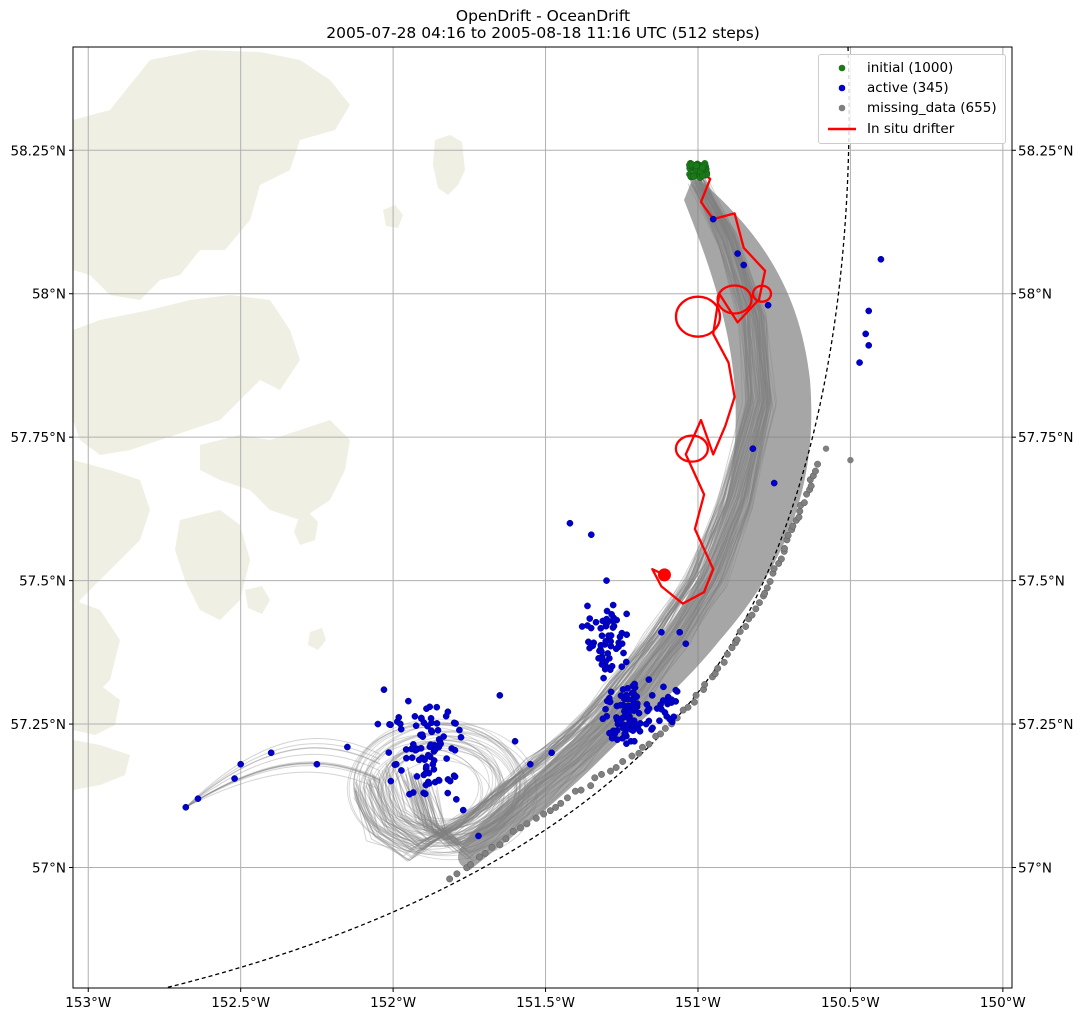  Describe the element at coordinates (709, 385) in the screenshot. I see `drifter-track` at that location.